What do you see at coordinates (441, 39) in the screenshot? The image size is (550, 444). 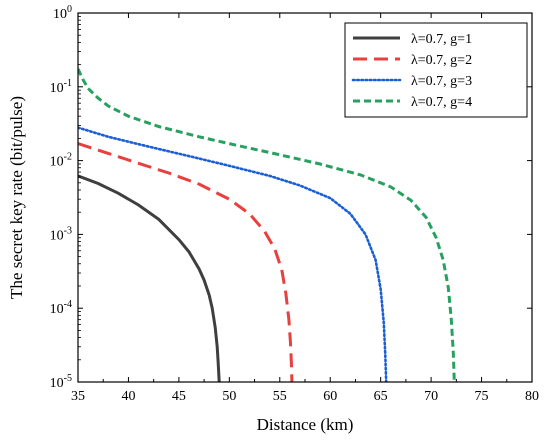 I see `legend-label-1: λ=0.7, g=1` at bounding box center [441, 39].